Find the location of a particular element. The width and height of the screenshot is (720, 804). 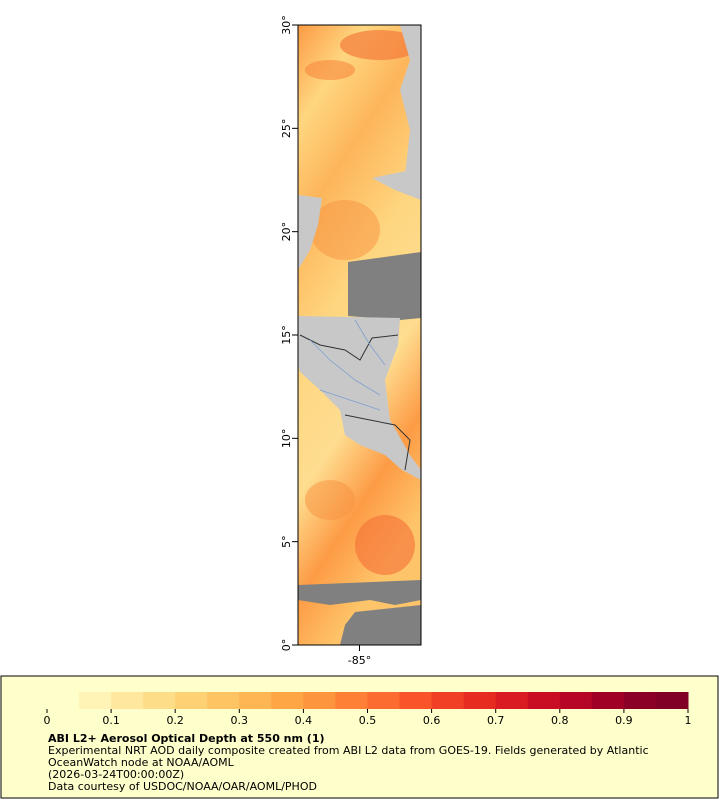

colorbar-tick-label: 0.9 is located at coordinates (624, 720).